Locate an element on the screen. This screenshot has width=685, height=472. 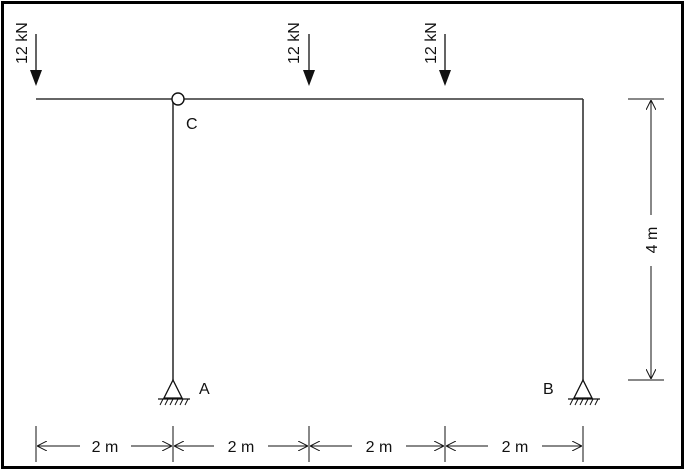
vertical-dimension is located at coordinates (646, 239).